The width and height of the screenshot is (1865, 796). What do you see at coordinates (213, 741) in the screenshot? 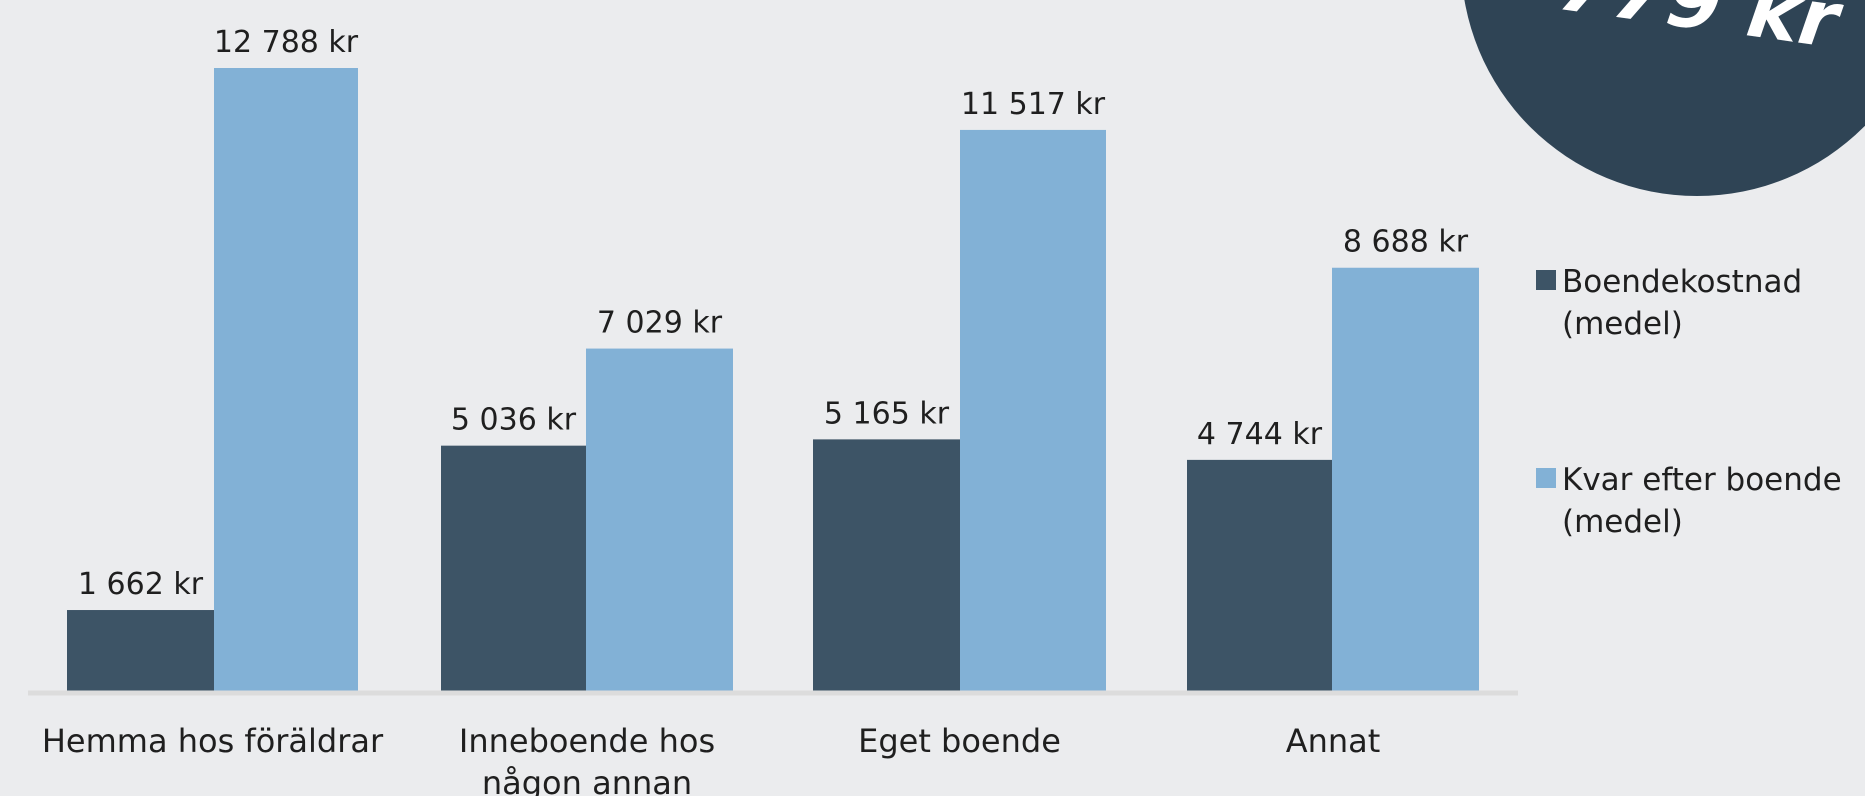
I see `category-label-0-0: Hemma hos föräldrar` at bounding box center [213, 741].